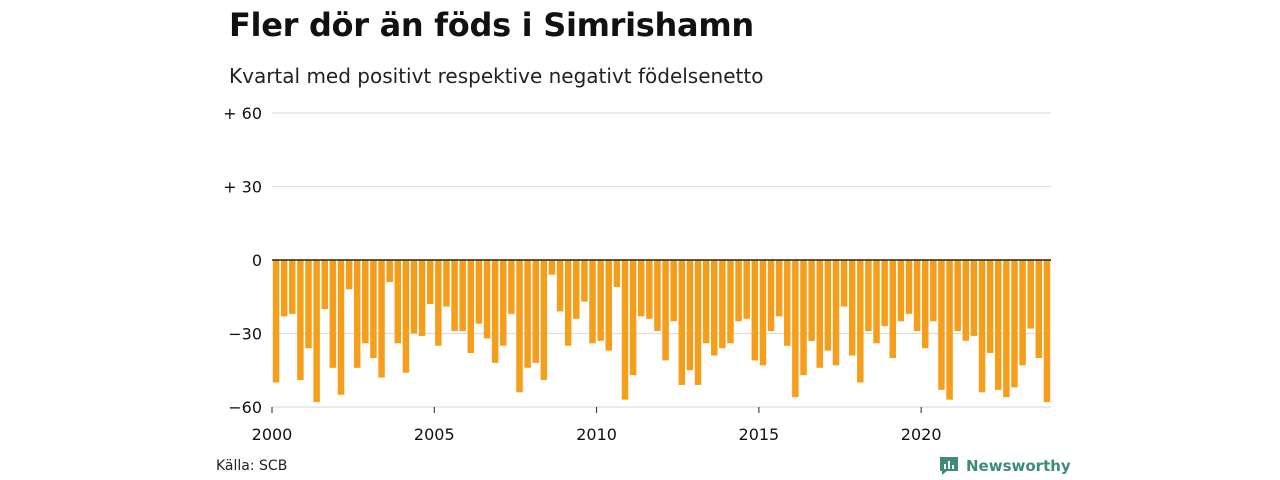  What do you see at coordinates (759, 434) in the screenshot?
I see `x-tick-label: 2015` at bounding box center [759, 434].